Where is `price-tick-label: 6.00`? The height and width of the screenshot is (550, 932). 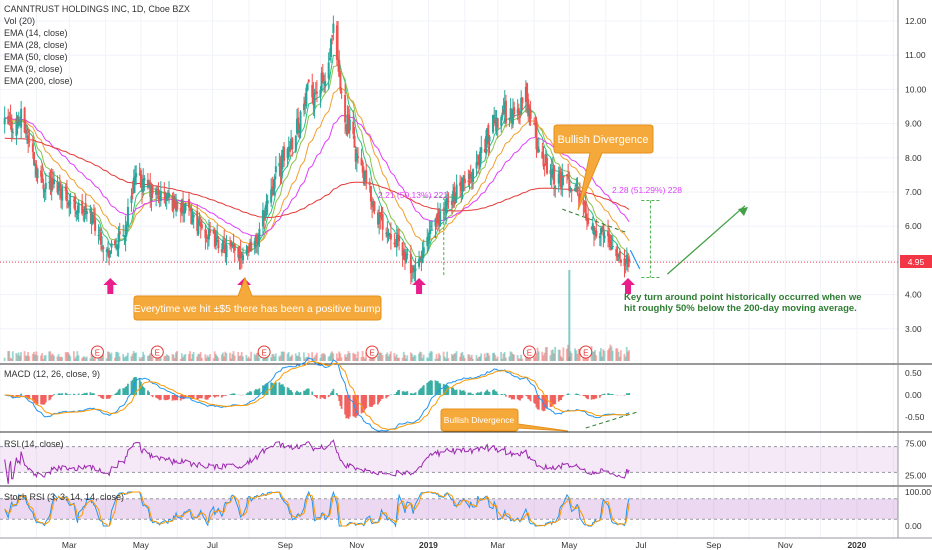
price-tick-label: 6.00 is located at coordinates (913, 226).